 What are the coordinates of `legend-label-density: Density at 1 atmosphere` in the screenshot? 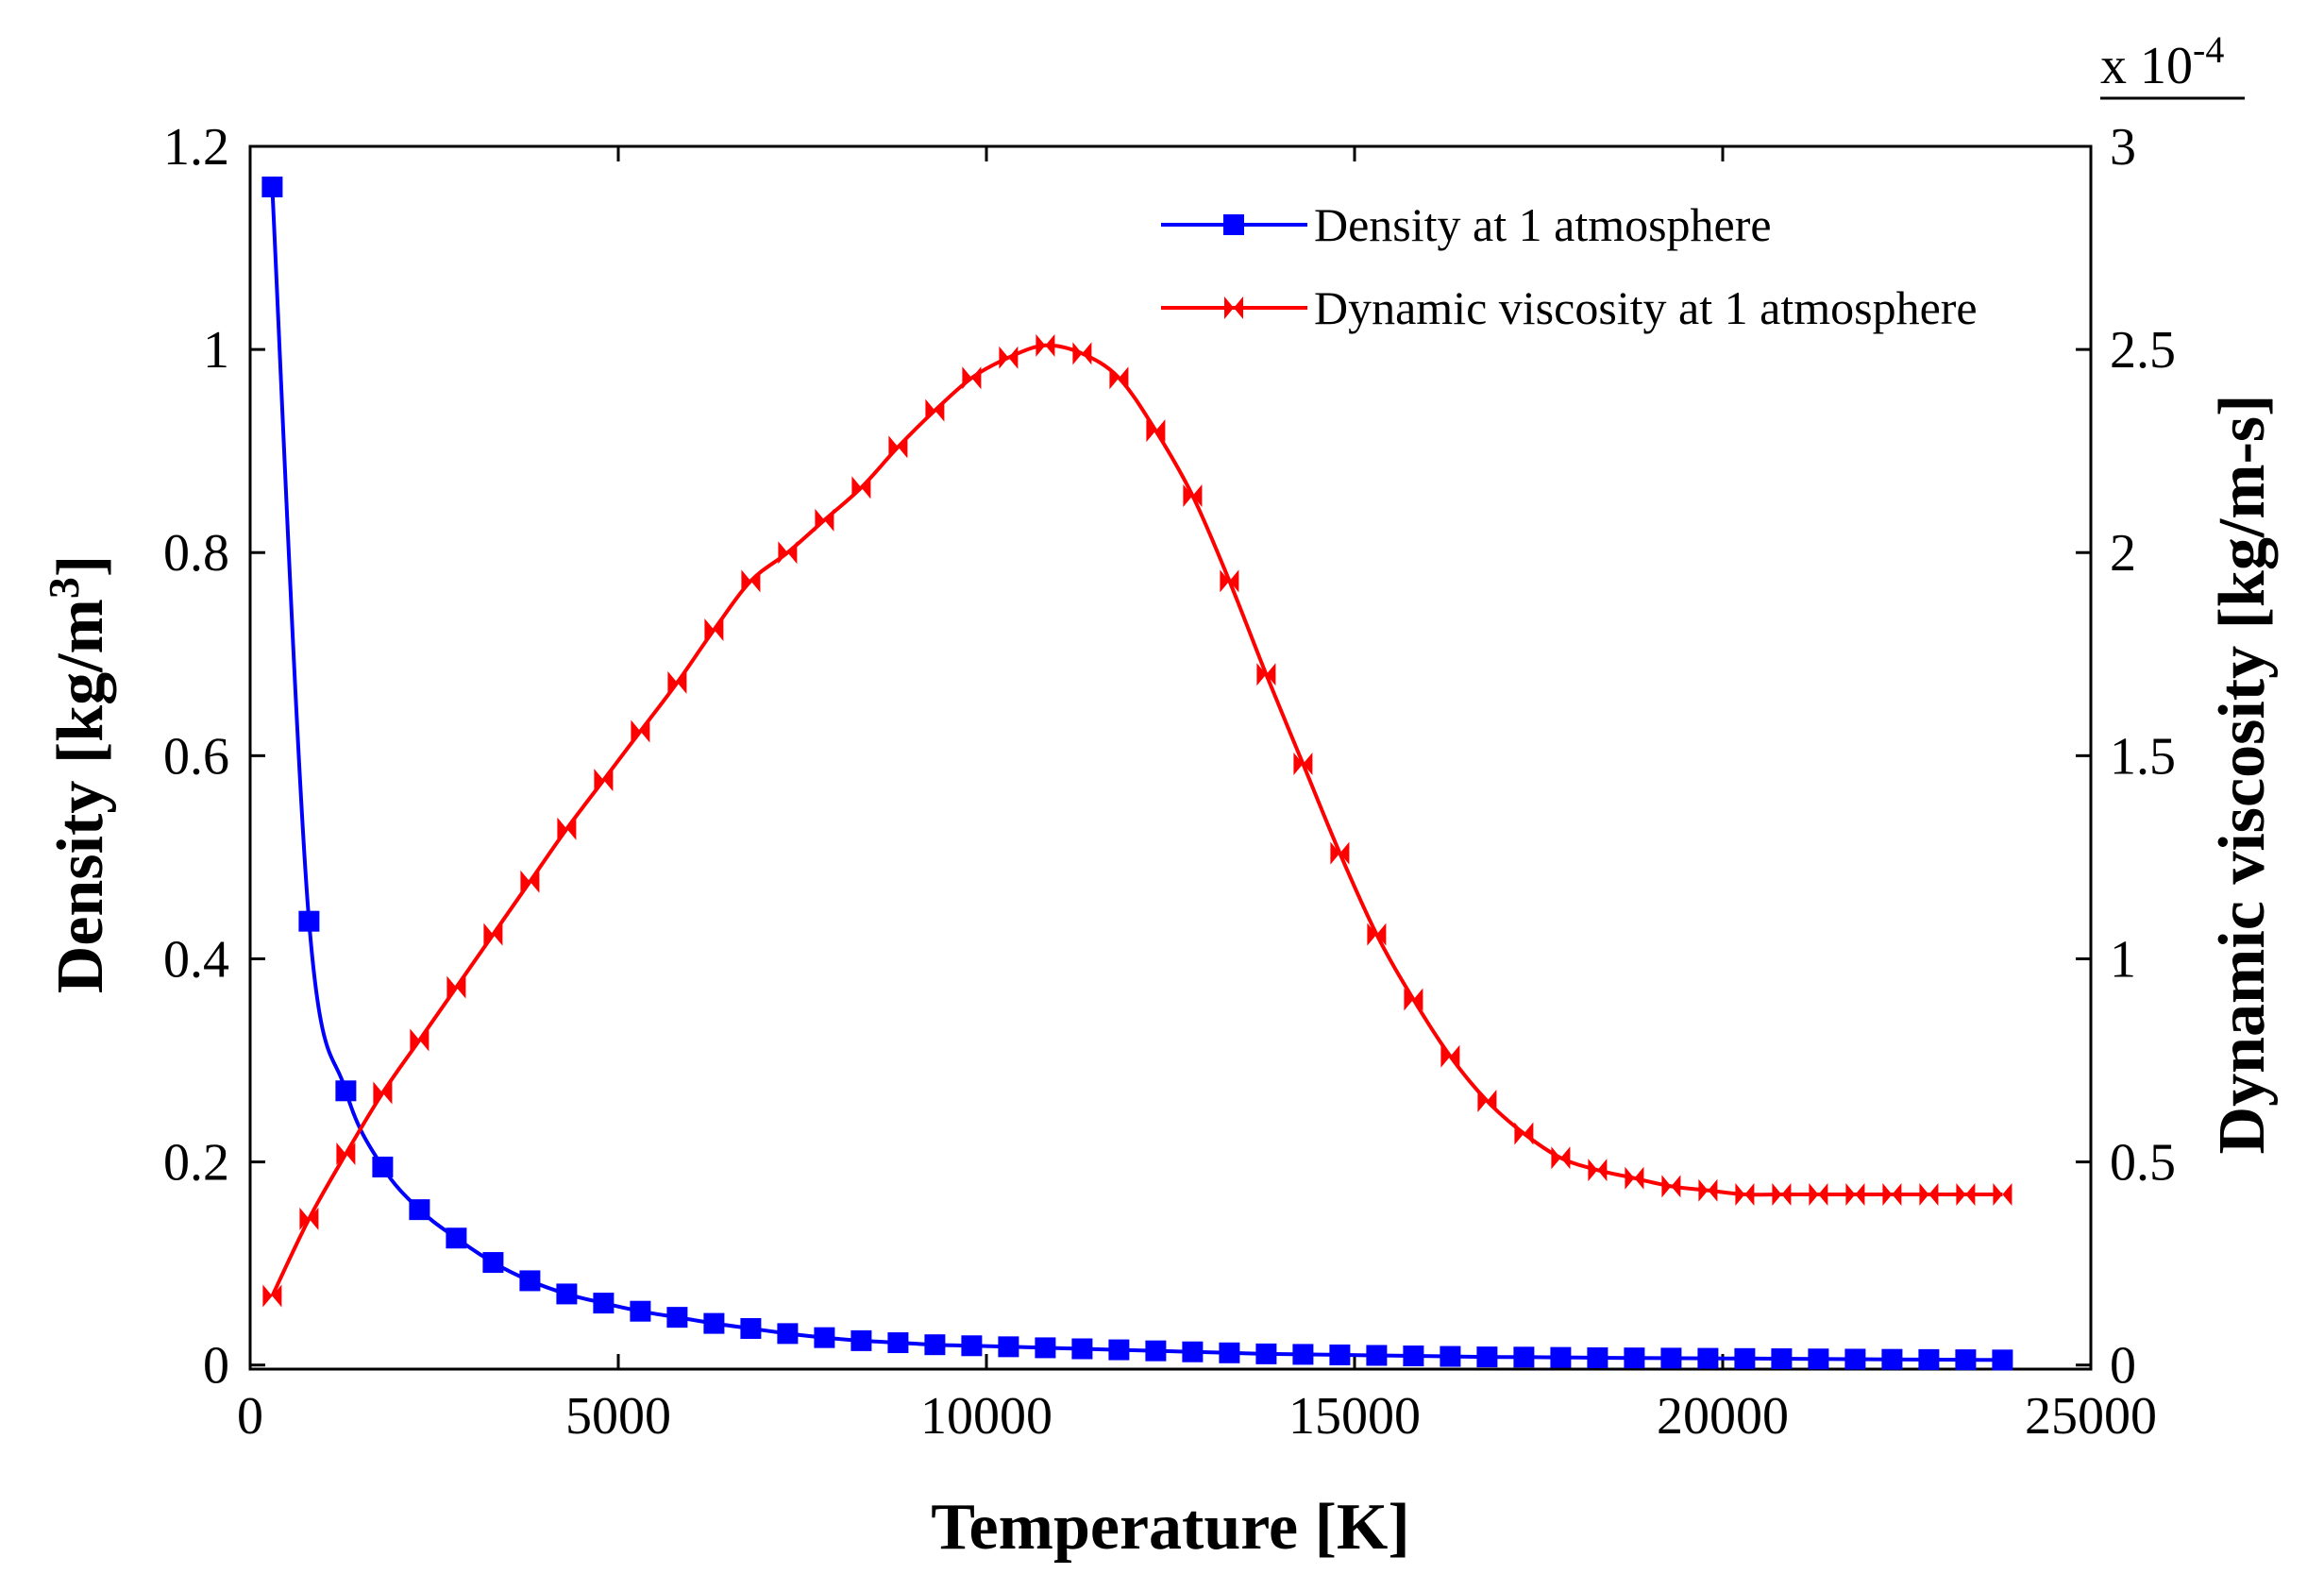 It's located at (1543, 224).